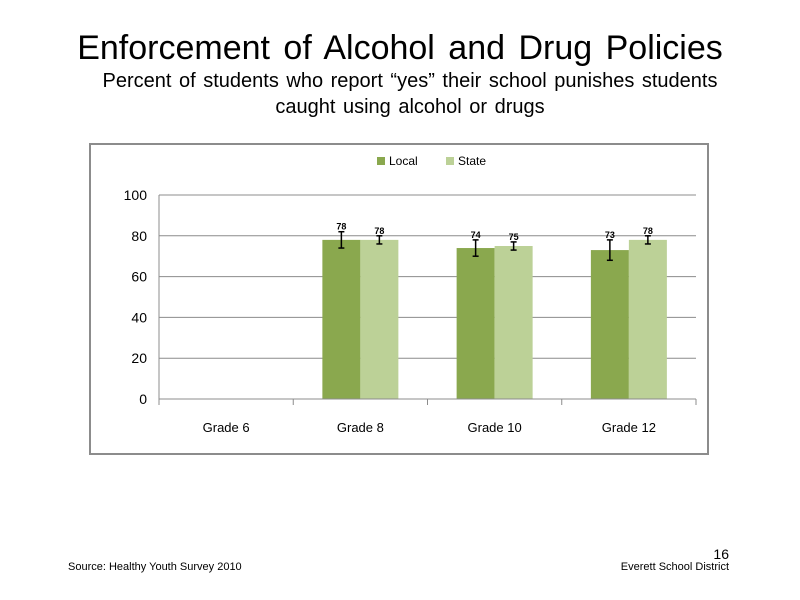 This screenshot has height=600, width=800. Describe the element at coordinates (476, 235) in the screenshot. I see `data-label: 74` at that location.